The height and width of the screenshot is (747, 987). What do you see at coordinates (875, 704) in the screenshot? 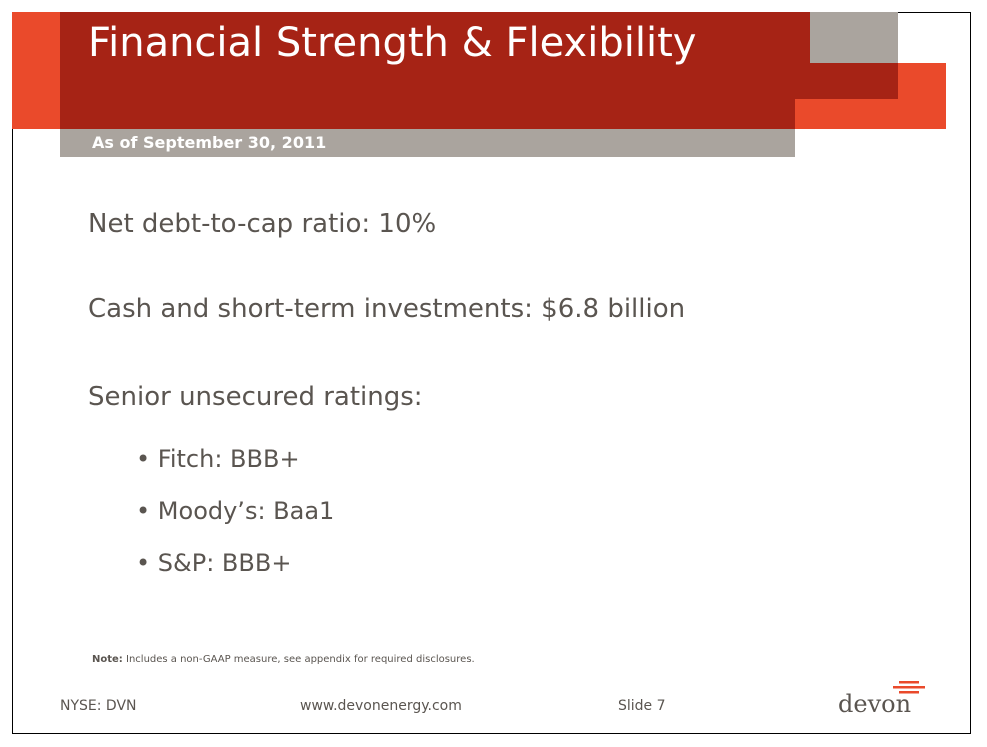
I see `company-logo: devon` at bounding box center [875, 704].